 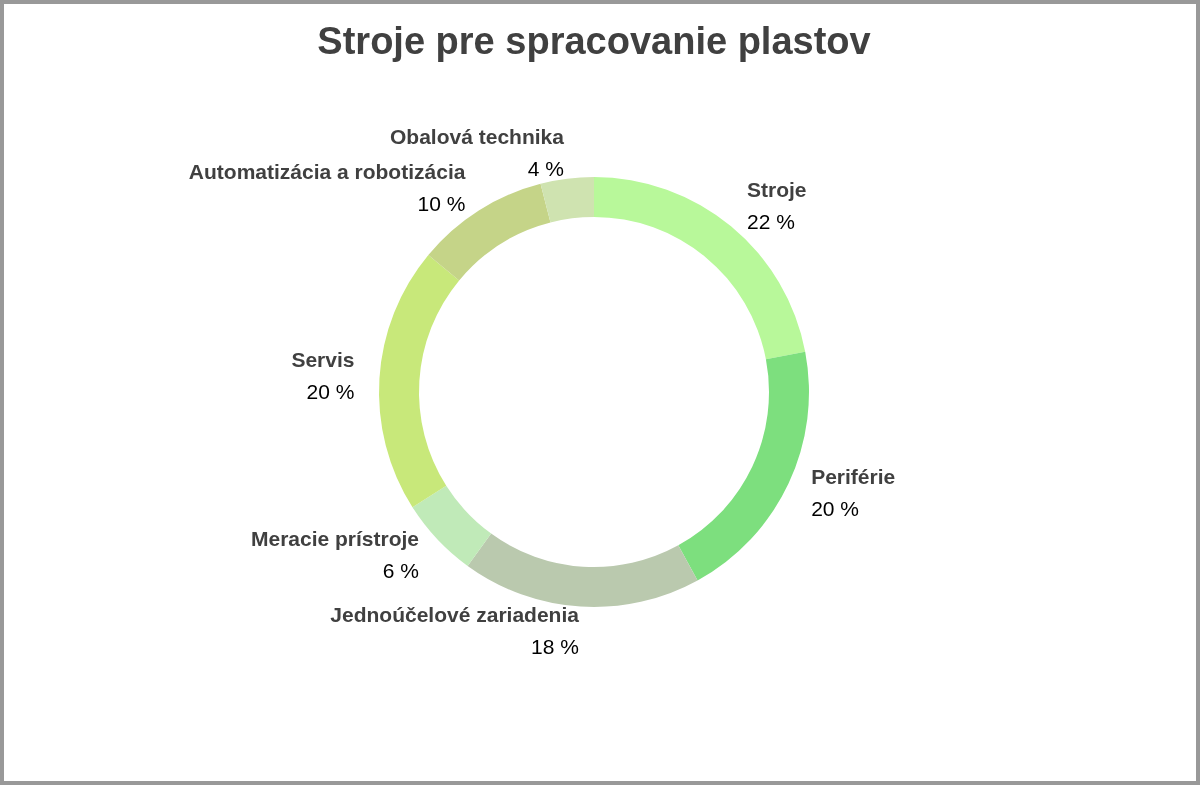 I want to click on data-label: 6 %, so click(x=401, y=571).